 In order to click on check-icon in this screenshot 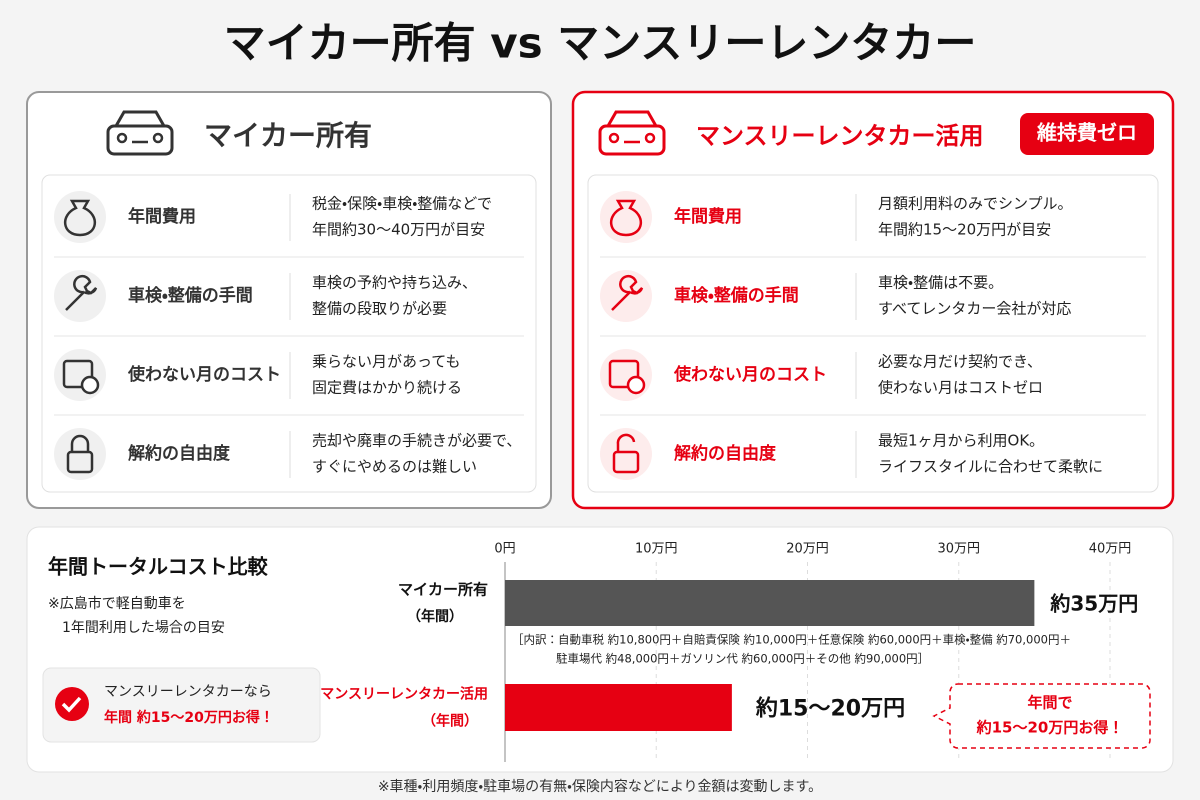, I will do `click(72, 704)`.